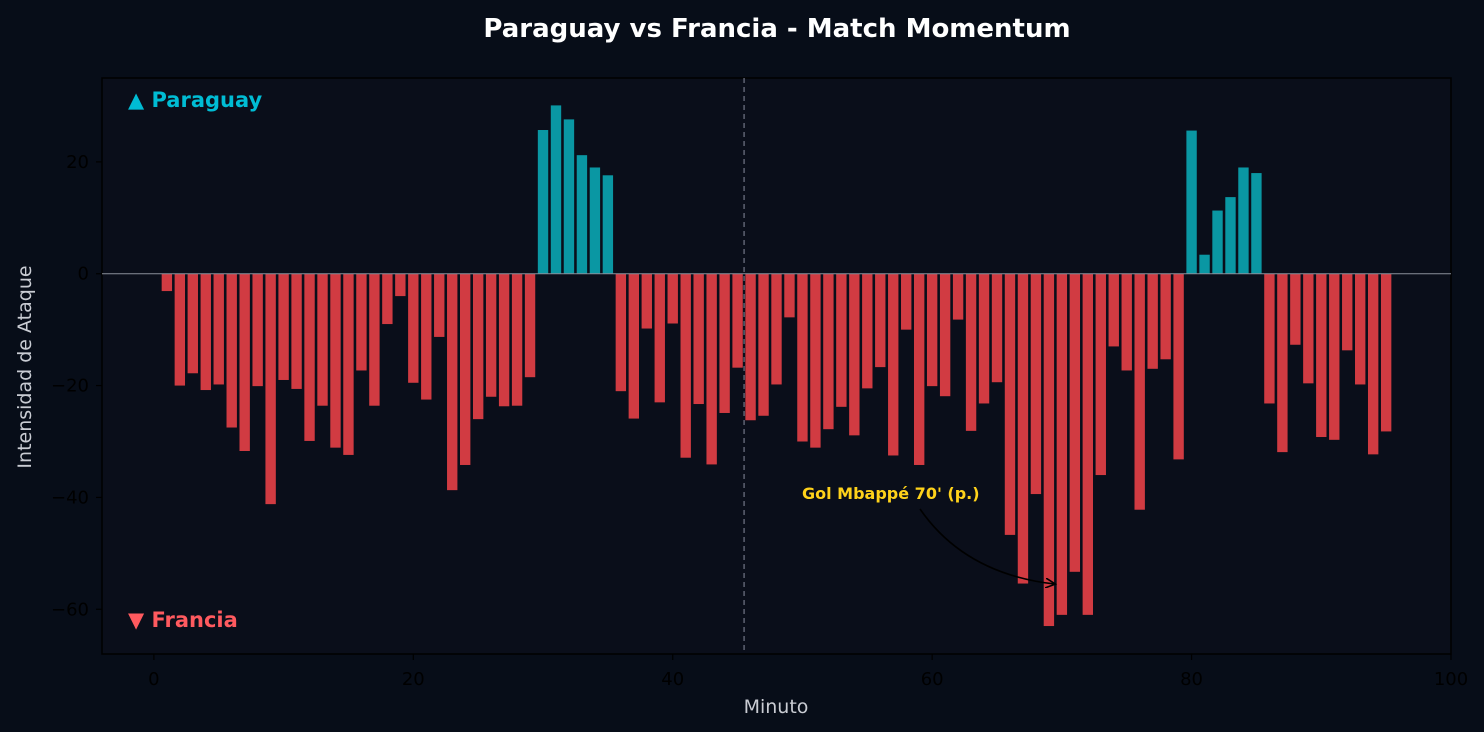 This screenshot has height=732, width=1484. I want to click on x-tick-label: 20, so click(413, 679).